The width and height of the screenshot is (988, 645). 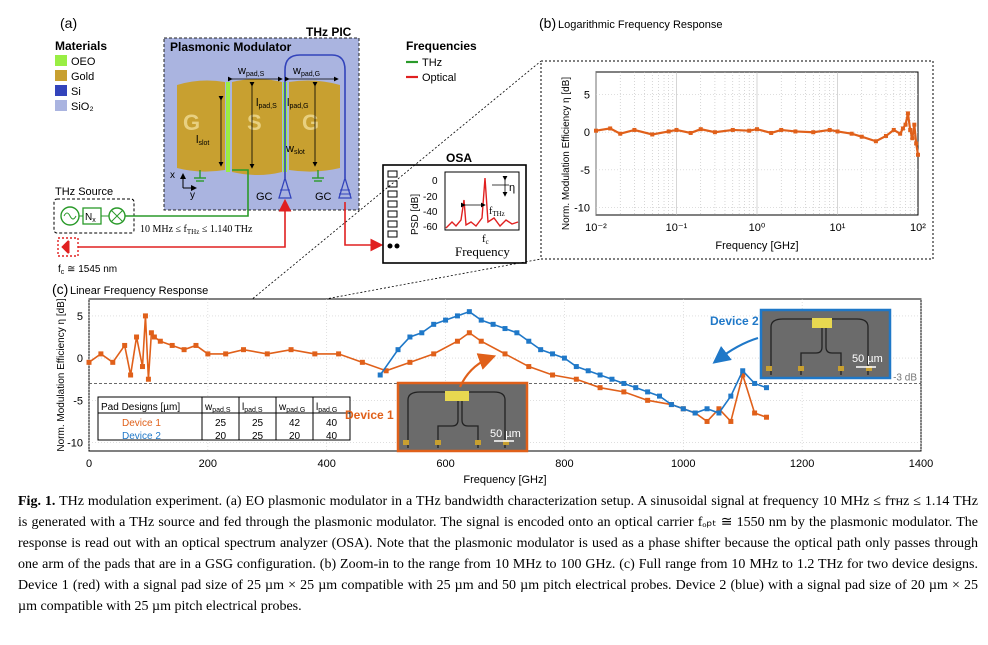 I want to click on multiplier-label: Nx, so click(x=90, y=218).